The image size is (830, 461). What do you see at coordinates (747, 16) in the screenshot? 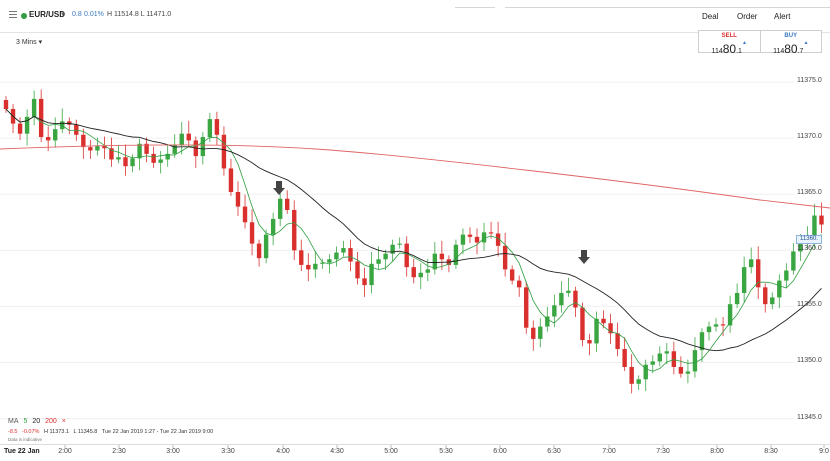
I see `order-button: Order` at bounding box center [747, 16].